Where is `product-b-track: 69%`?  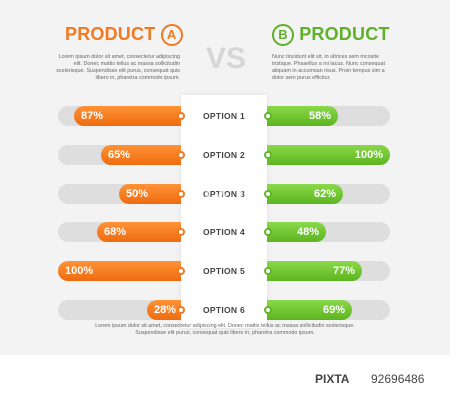 product-b-track: 69% is located at coordinates (328, 310).